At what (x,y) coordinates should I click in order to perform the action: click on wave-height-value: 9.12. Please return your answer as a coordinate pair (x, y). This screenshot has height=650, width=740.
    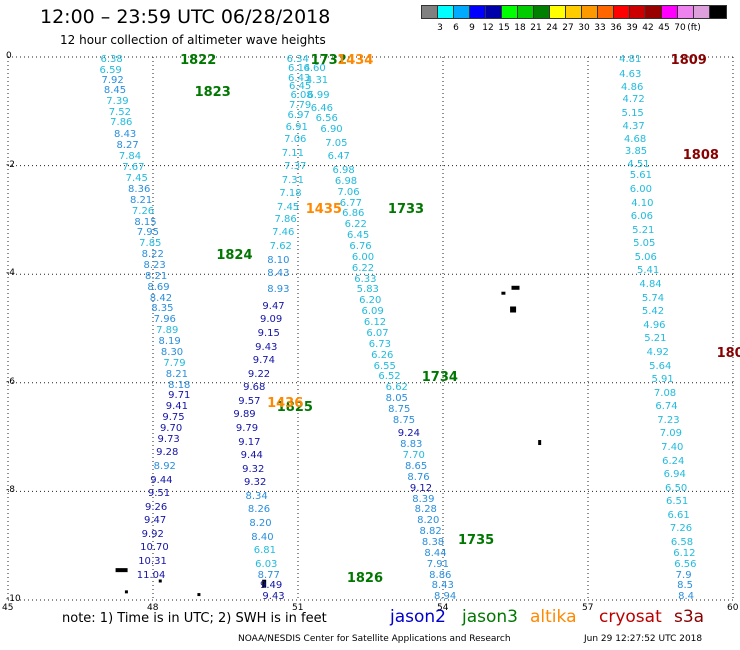
    Looking at the image, I should click on (421, 488).